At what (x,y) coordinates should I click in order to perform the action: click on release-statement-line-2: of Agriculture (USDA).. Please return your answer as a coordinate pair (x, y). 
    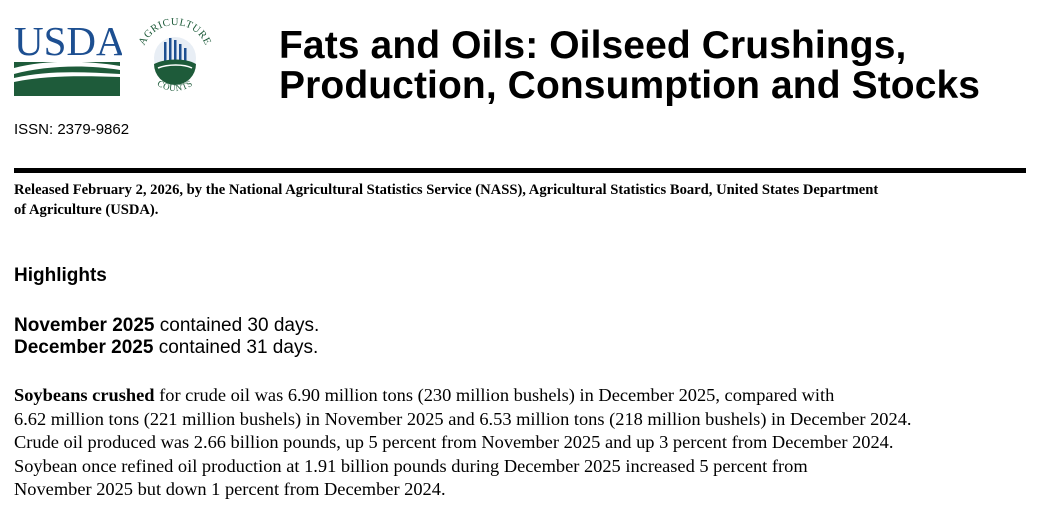
    Looking at the image, I should click on (86, 210).